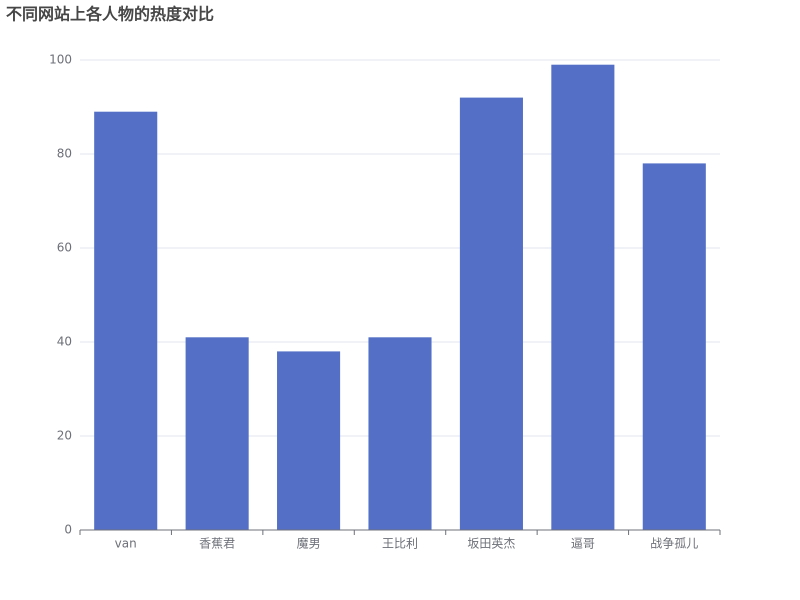  What do you see at coordinates (309, 543) in the screenshot?
I see `x-tick-label: 魔男` at bounding box center [309, 543].